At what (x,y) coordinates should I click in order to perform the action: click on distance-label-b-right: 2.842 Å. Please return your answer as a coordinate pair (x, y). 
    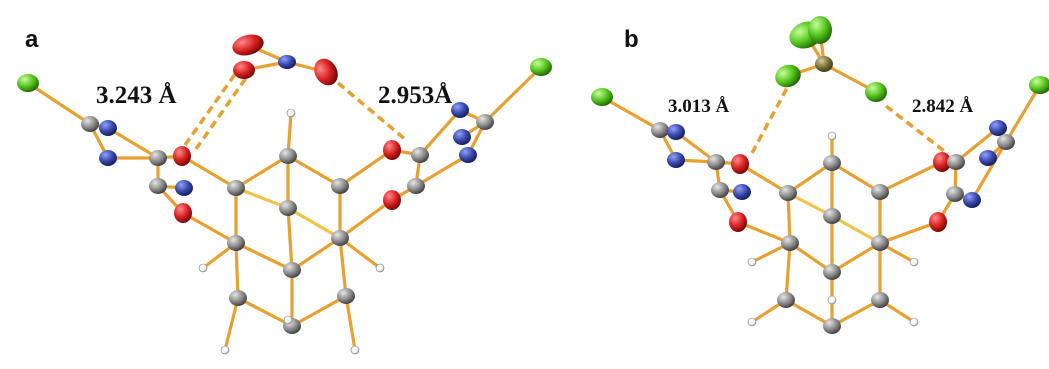
    Looking at the image, I should click on (943, 106).